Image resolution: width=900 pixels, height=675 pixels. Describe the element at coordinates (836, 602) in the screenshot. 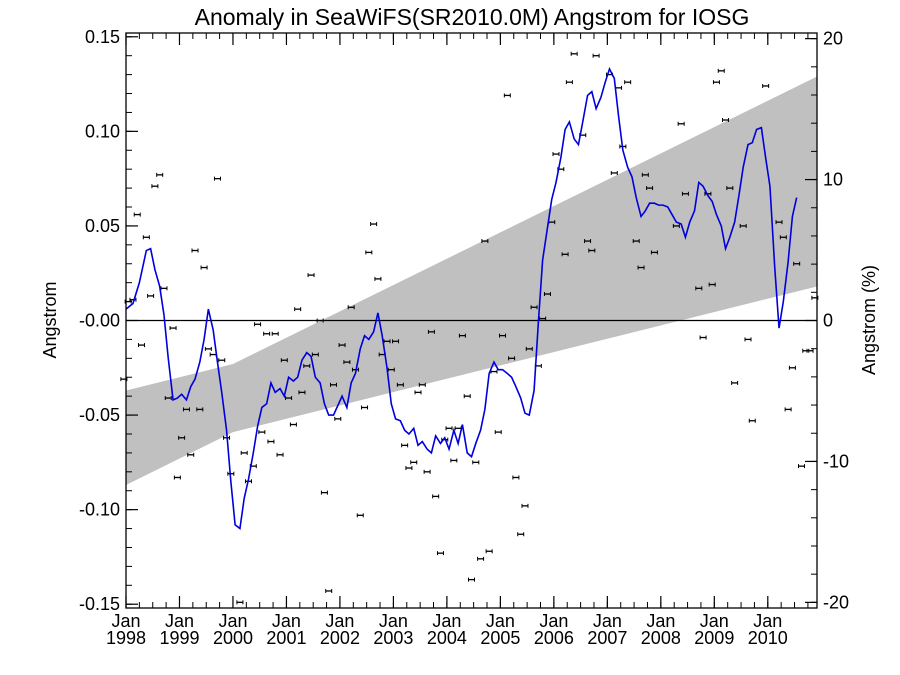

I see `y-tick-label-right: -20` at that location.